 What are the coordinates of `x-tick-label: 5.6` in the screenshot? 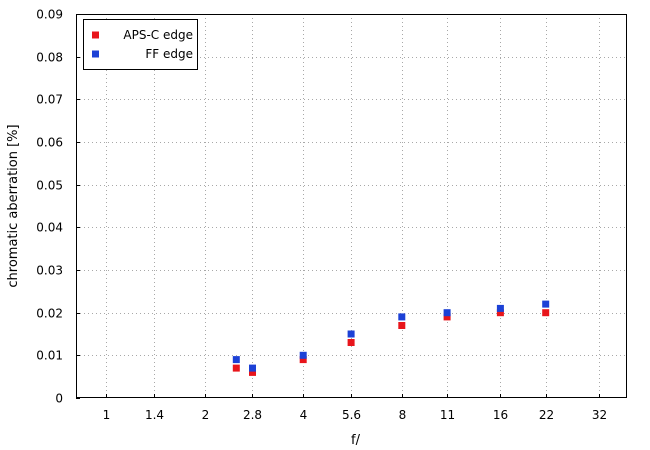 It's located at (351, 415).